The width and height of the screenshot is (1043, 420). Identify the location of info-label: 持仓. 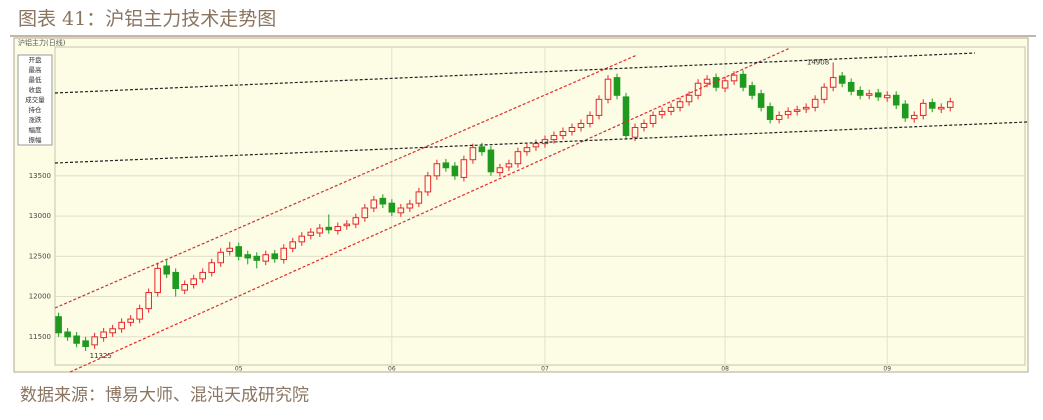
(36, 109).